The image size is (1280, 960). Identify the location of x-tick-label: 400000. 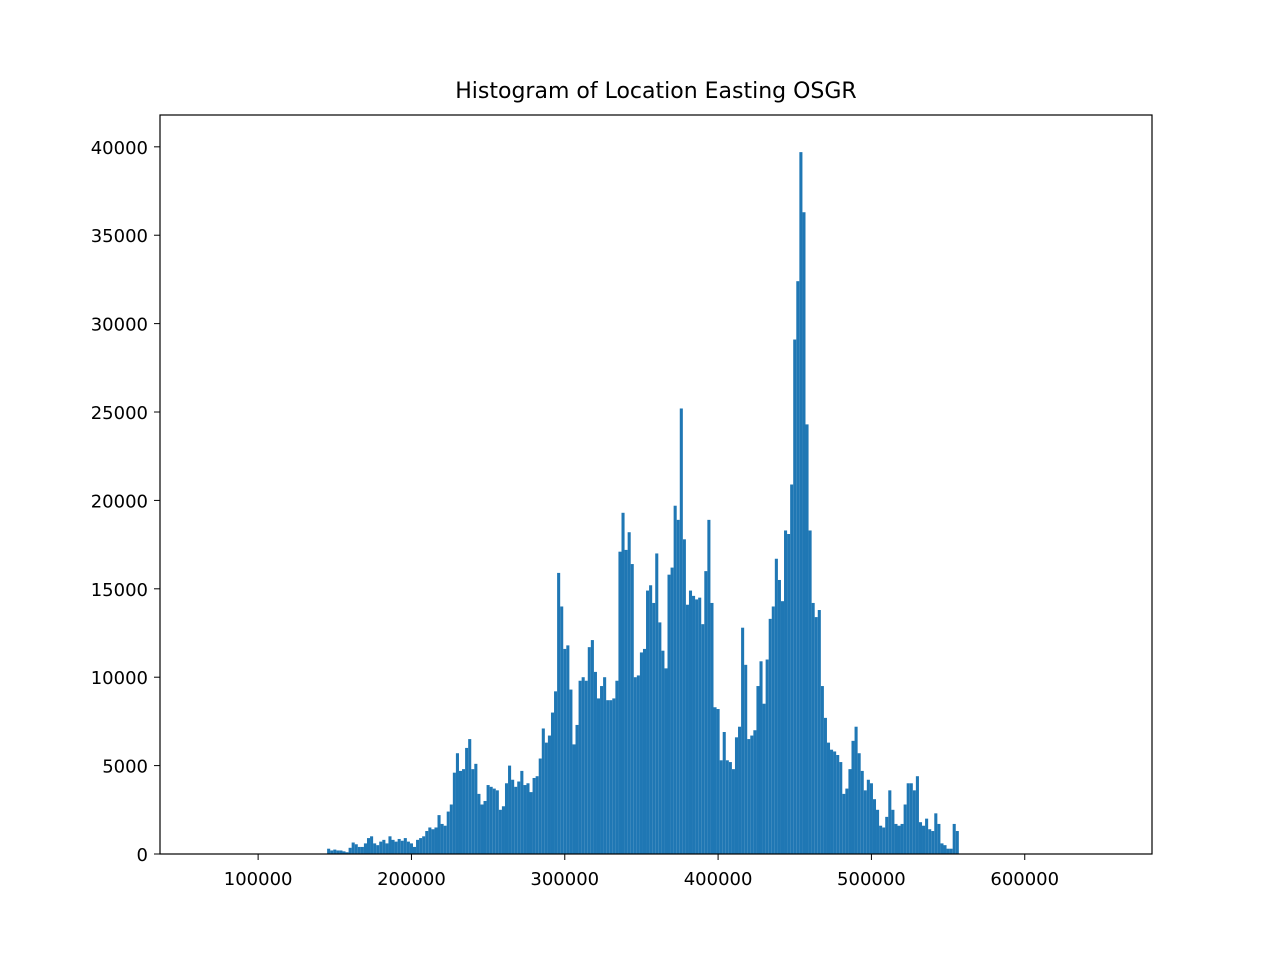
(718, 879).